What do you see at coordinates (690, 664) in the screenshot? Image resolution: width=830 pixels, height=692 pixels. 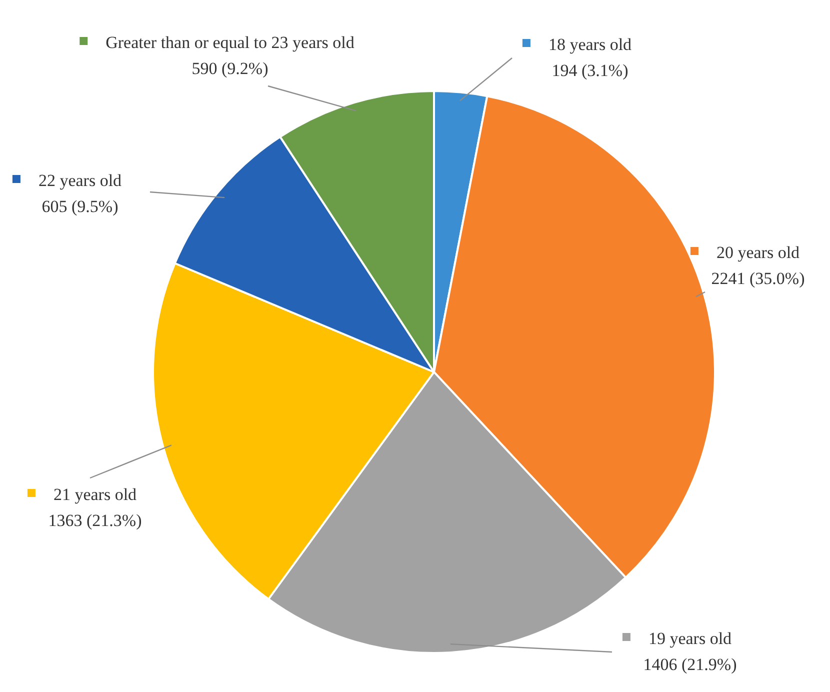 I see `data-label: 1406 (21.9%)` at bounding box center [690, 664].